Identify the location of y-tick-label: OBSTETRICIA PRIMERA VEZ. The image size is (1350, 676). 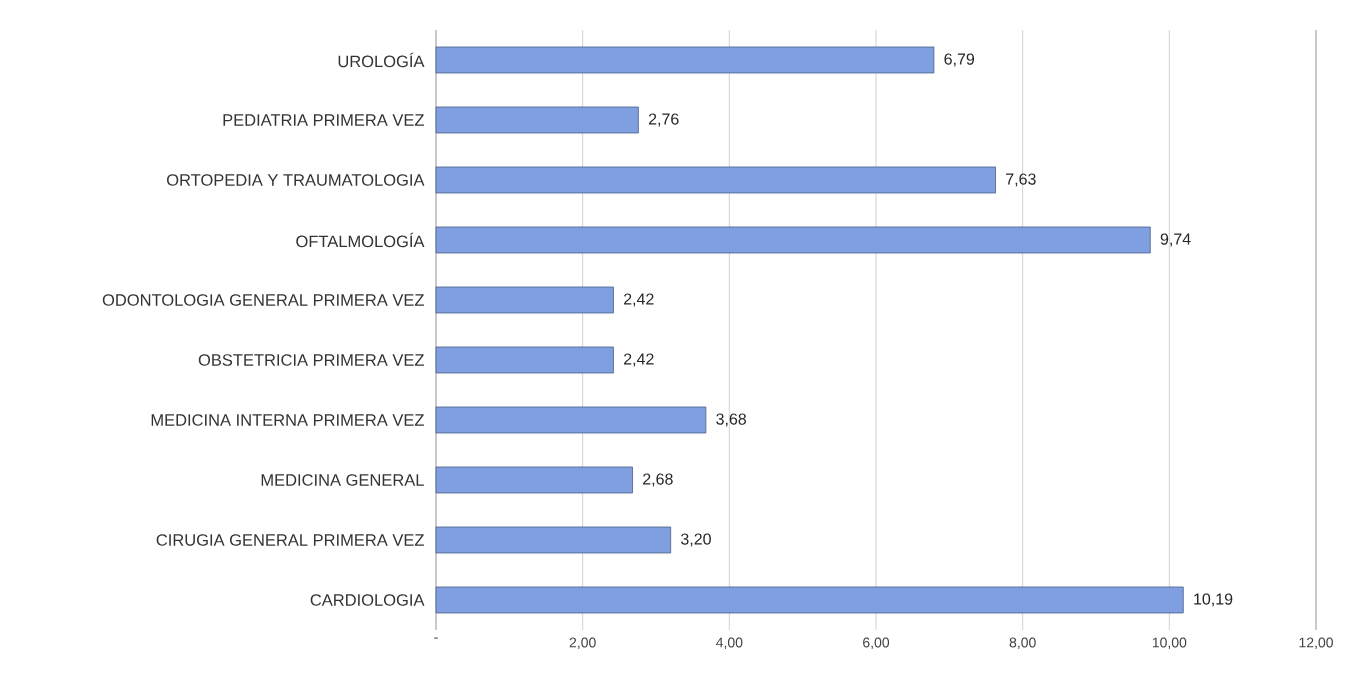
(311, 360).